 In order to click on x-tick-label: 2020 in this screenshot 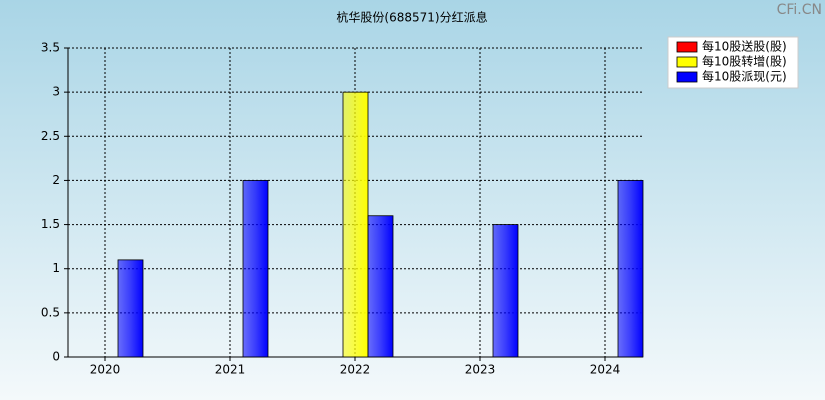, I will do `click(105, 370)`.